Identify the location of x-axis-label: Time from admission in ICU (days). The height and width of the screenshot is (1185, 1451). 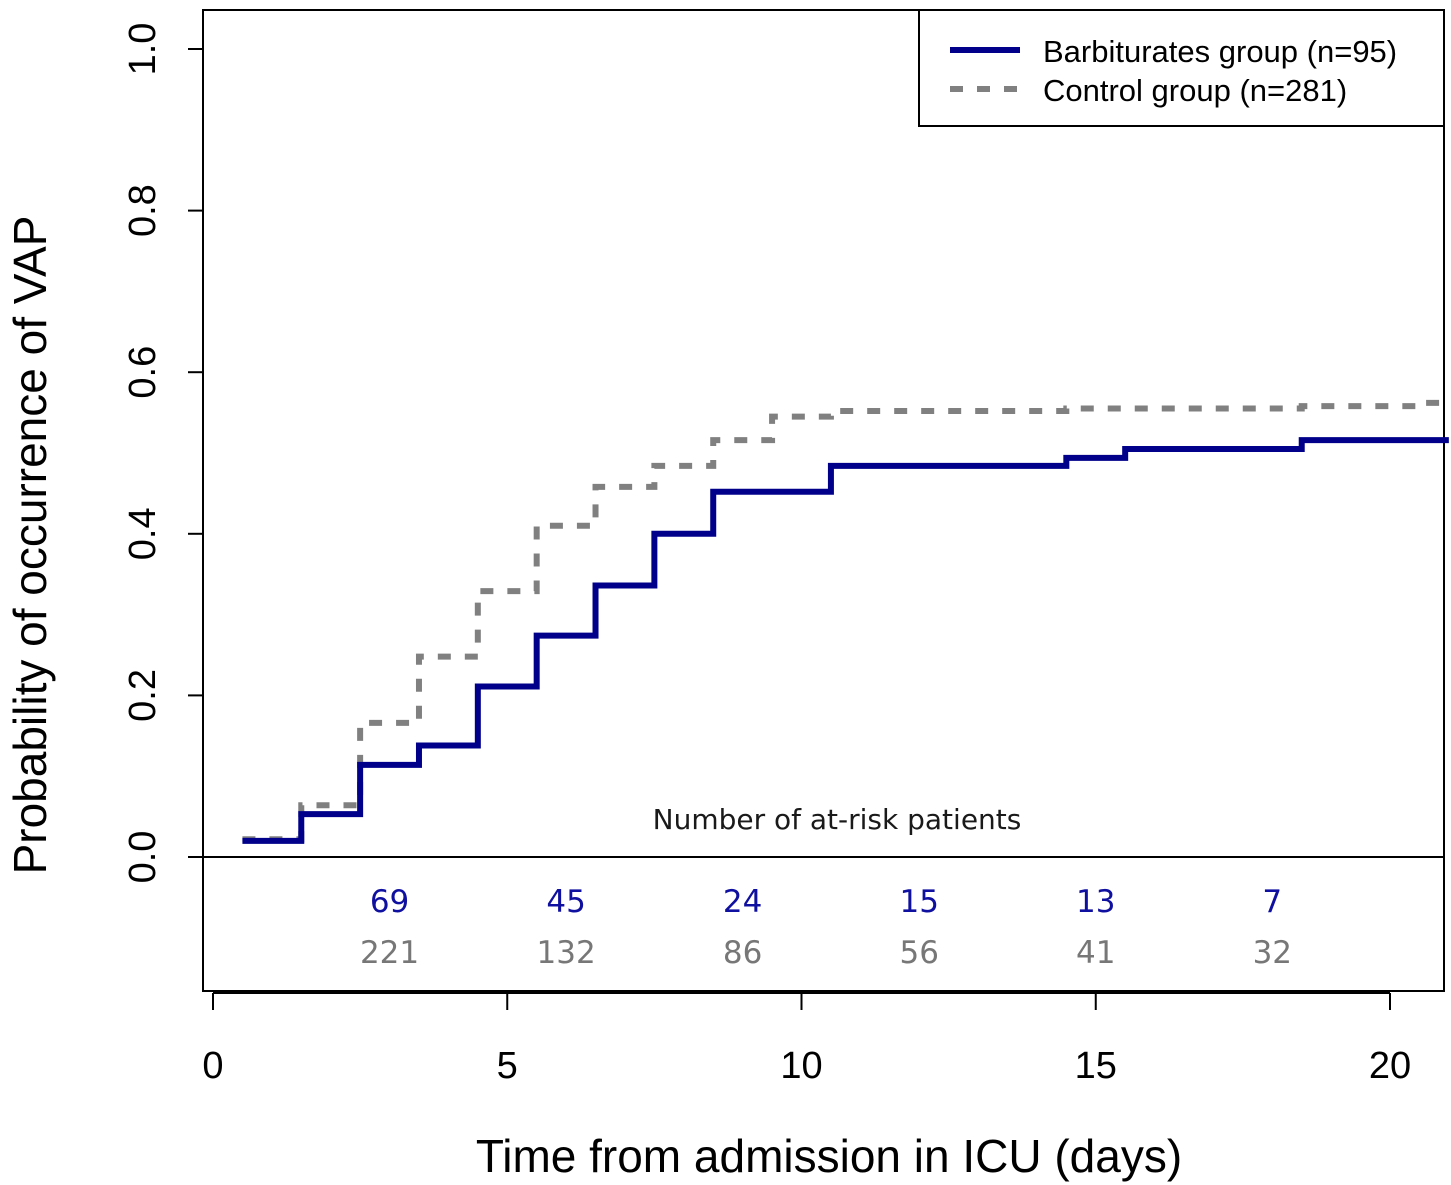
(829, 1156).